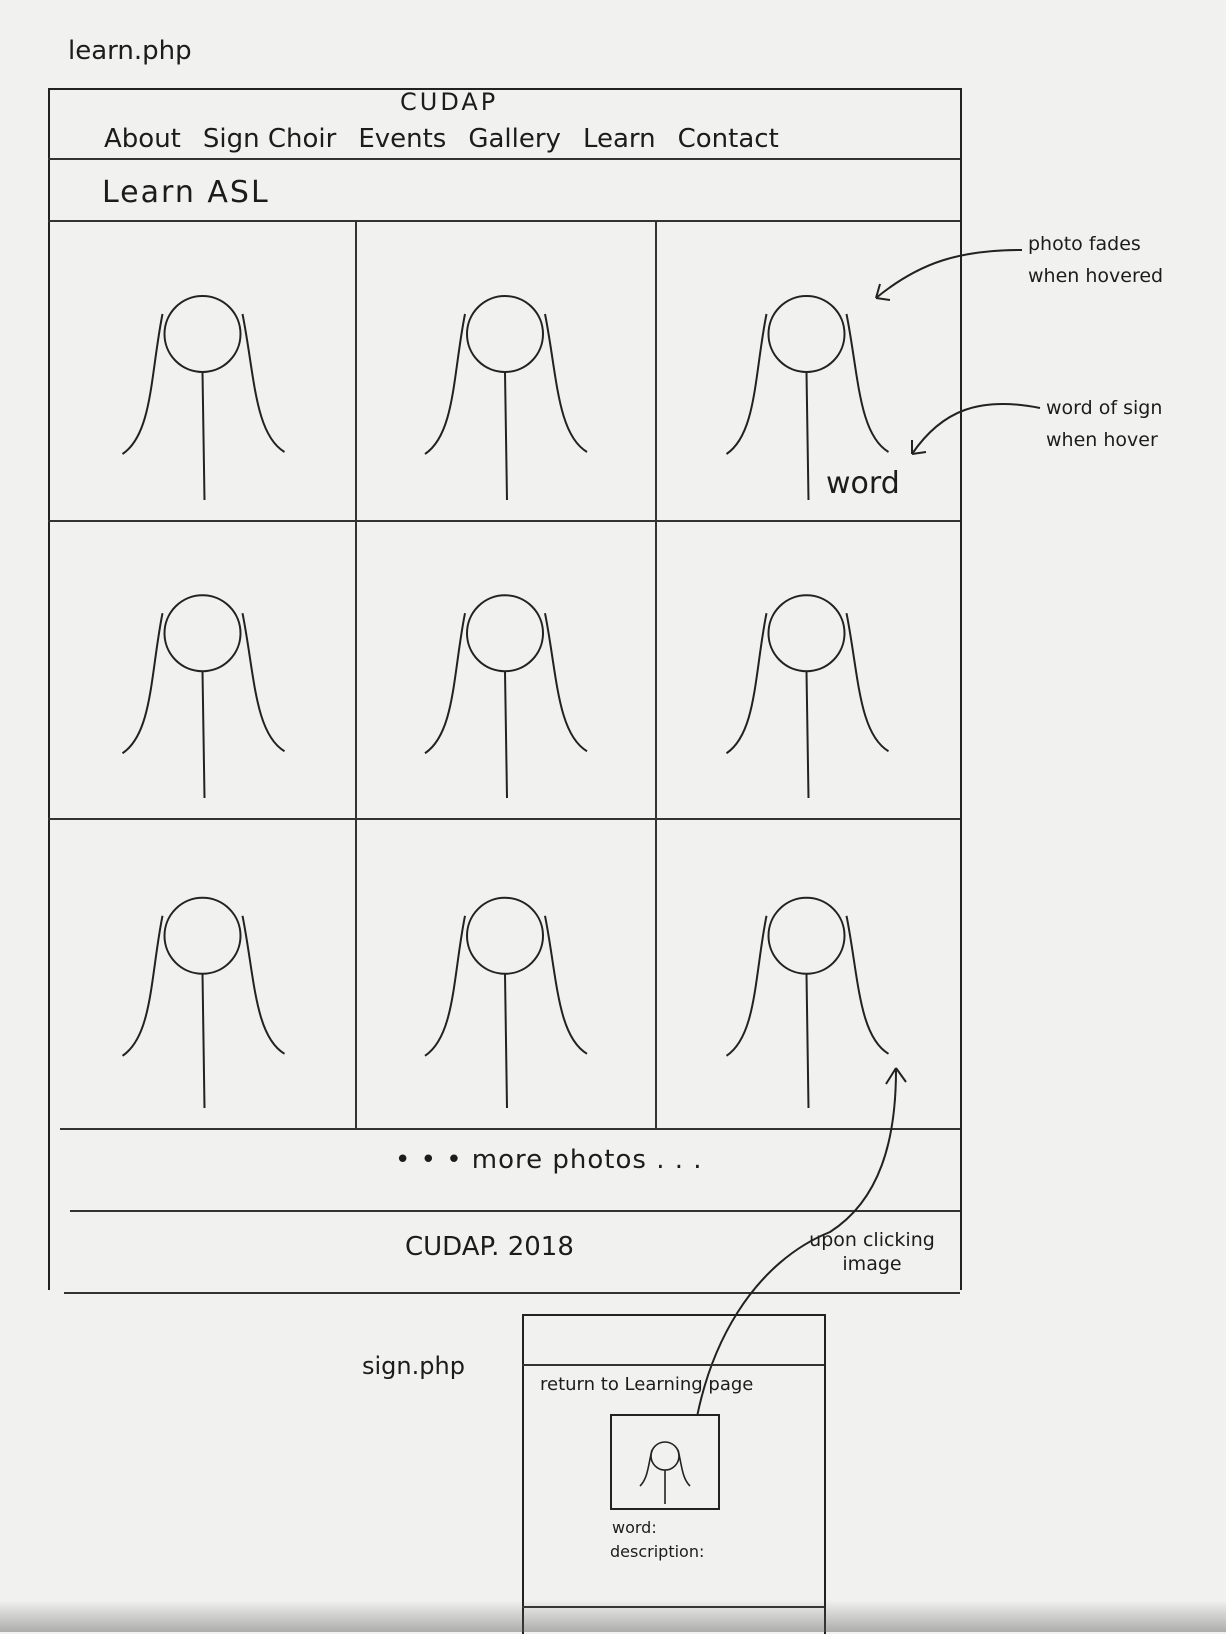 This screenshot has width=1226, height=1634. I want to click on nav-divider, so click(504, 159).